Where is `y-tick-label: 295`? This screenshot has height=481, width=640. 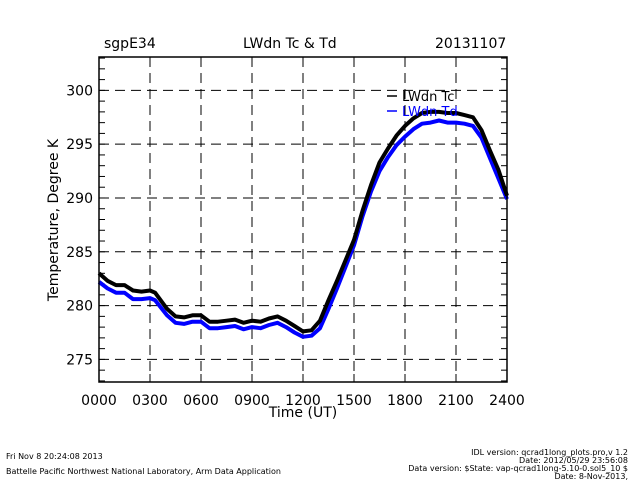 y-tick-label: 295 is located at coordinates (79, 145).